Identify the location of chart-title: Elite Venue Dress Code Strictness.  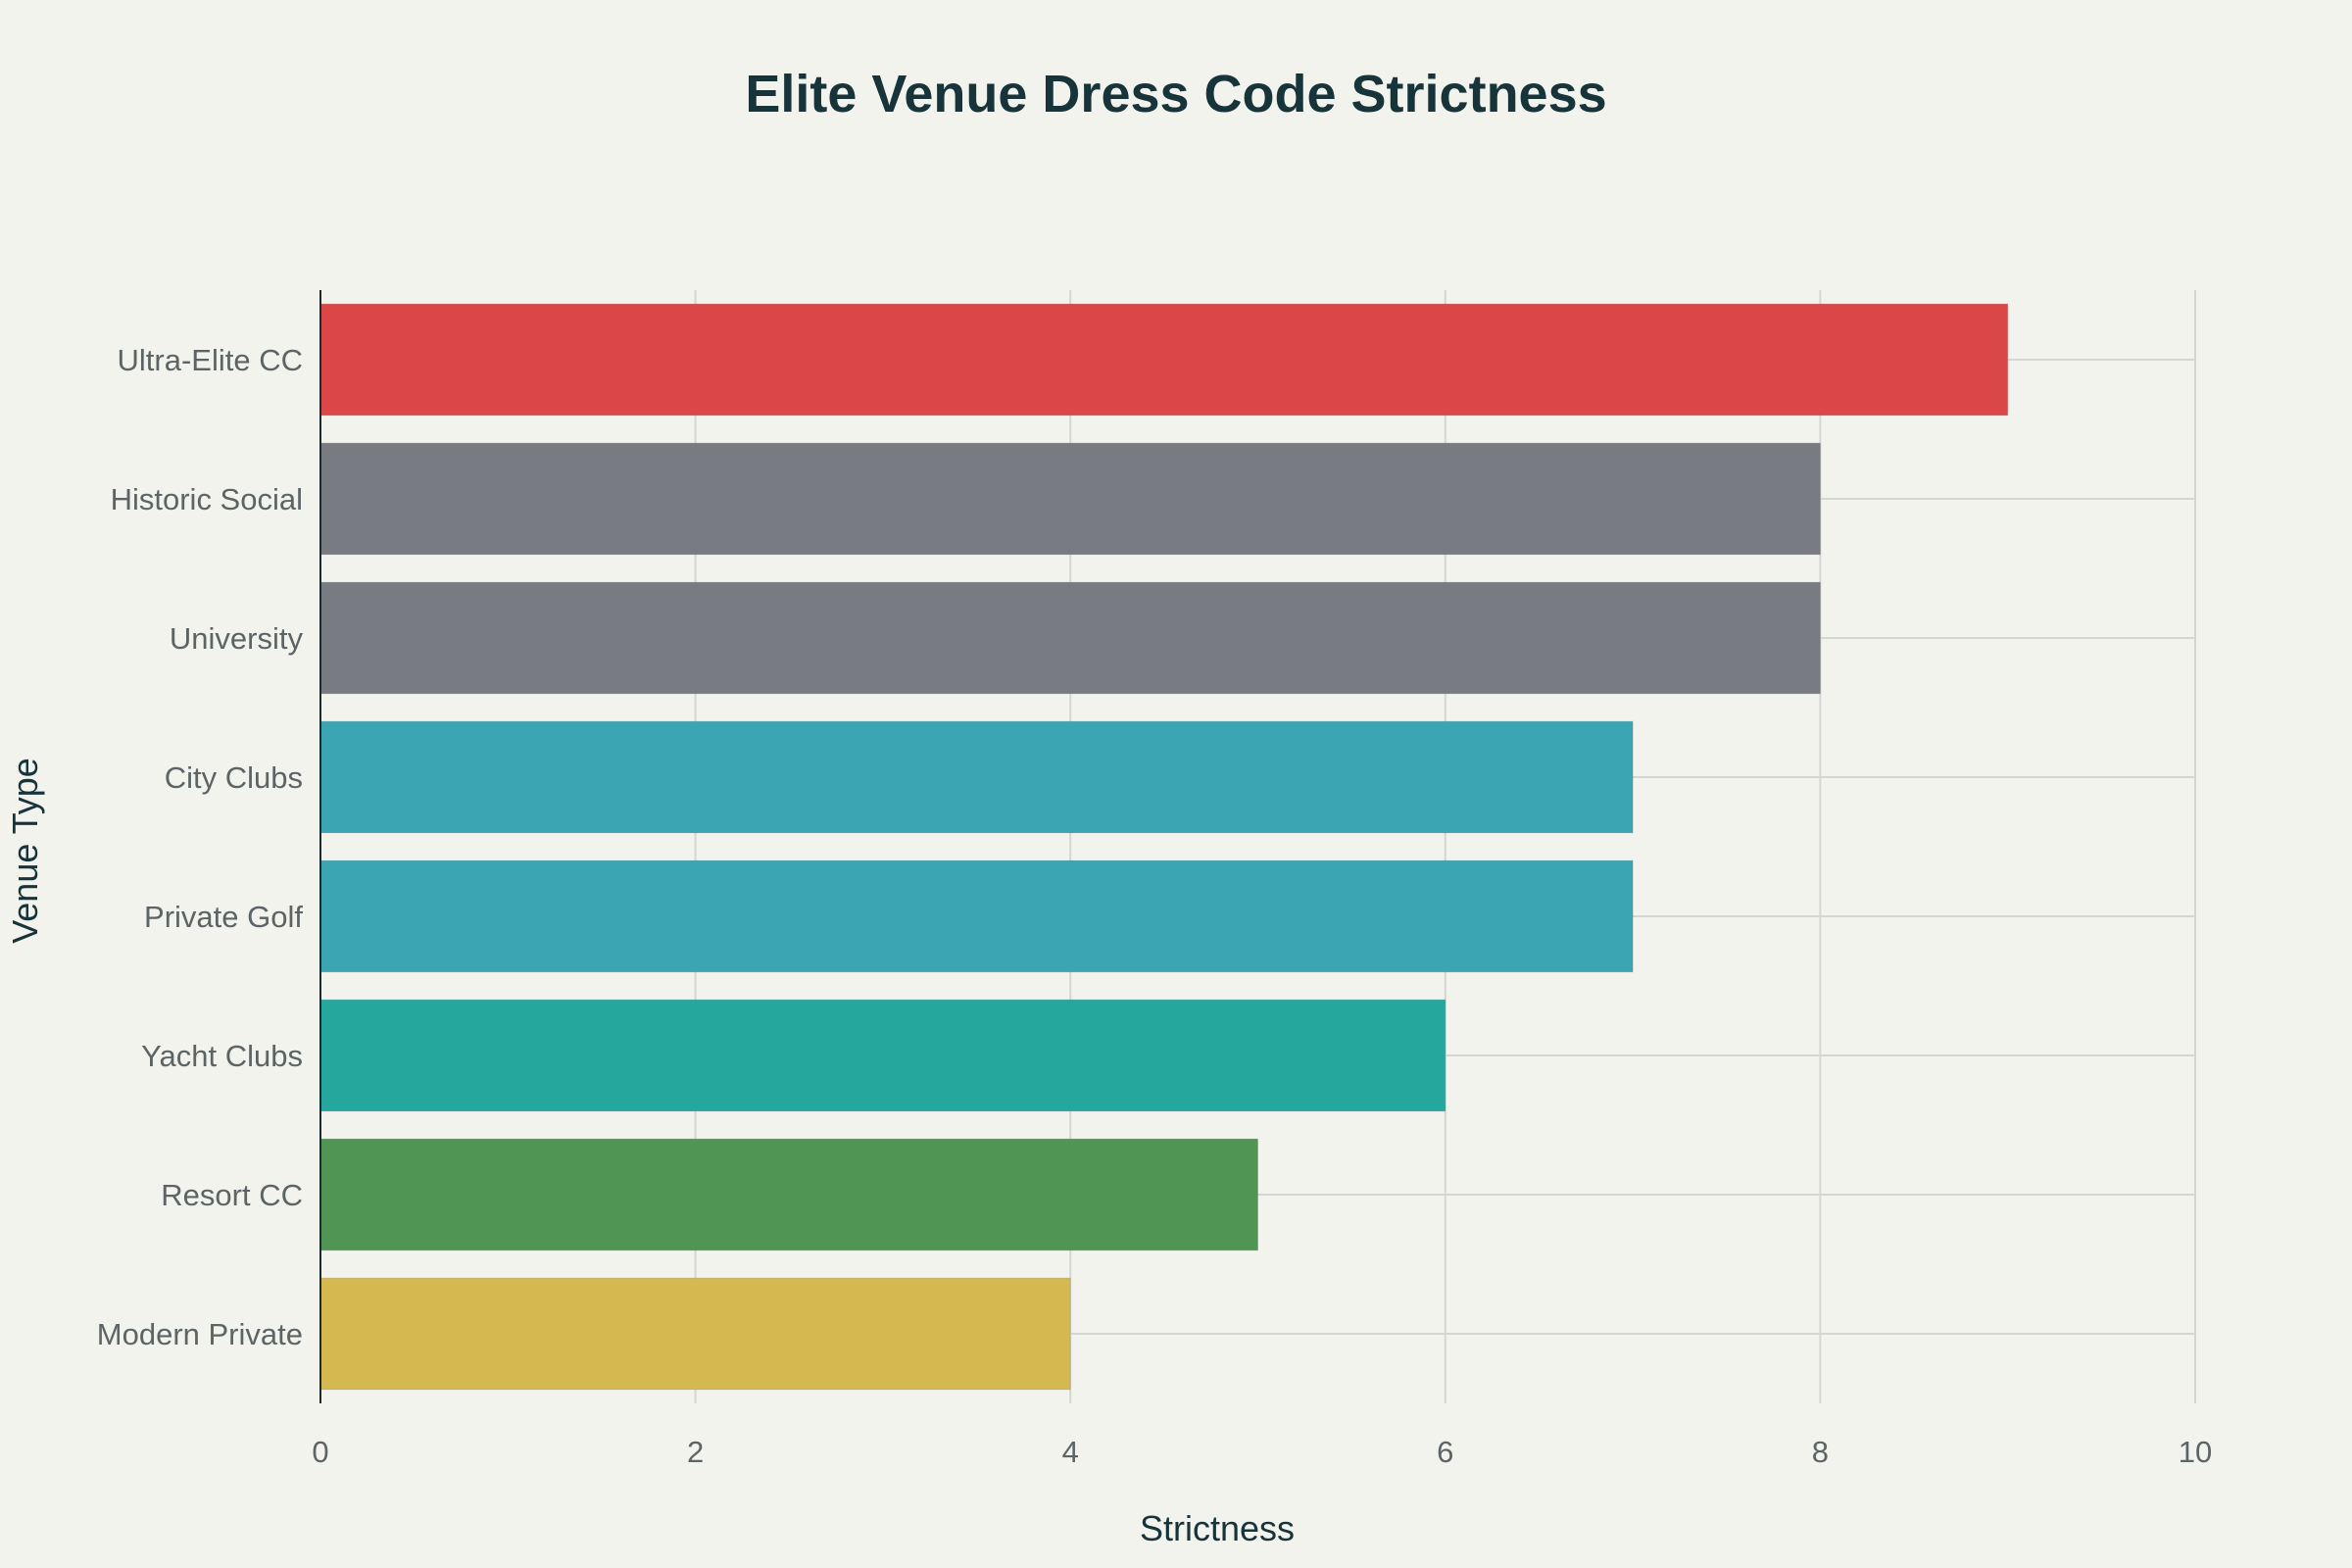
(1175, 94).